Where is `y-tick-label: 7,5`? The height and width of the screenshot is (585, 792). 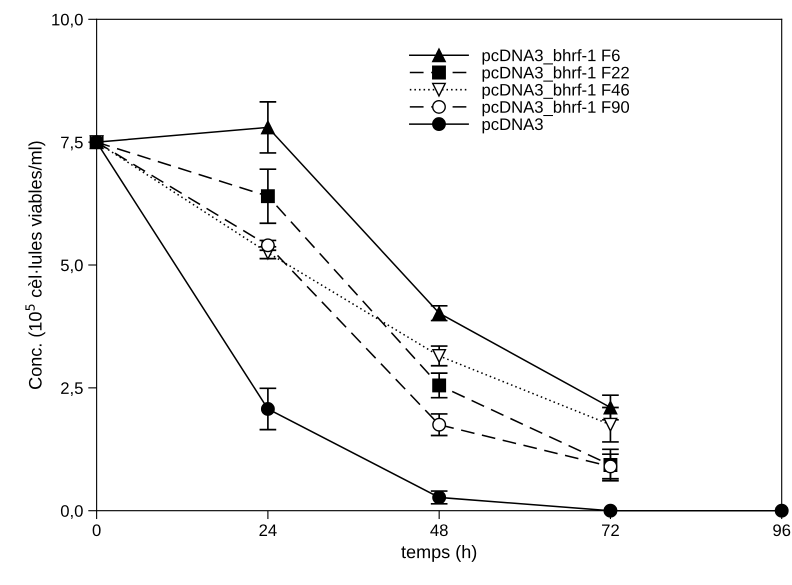 y-tick-label: 7,5 is located at coordinates (72, 143).